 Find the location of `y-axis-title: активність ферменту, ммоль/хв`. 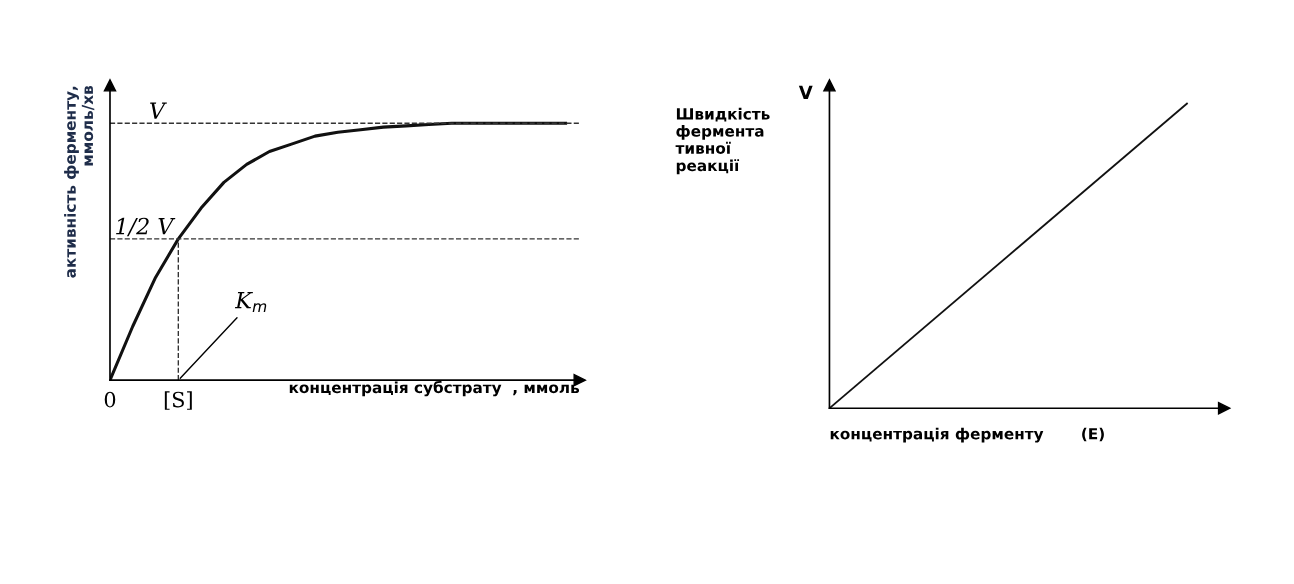

y-axis-title: активність ферменту, ммоль/хв is located at coordinates (79, 181).